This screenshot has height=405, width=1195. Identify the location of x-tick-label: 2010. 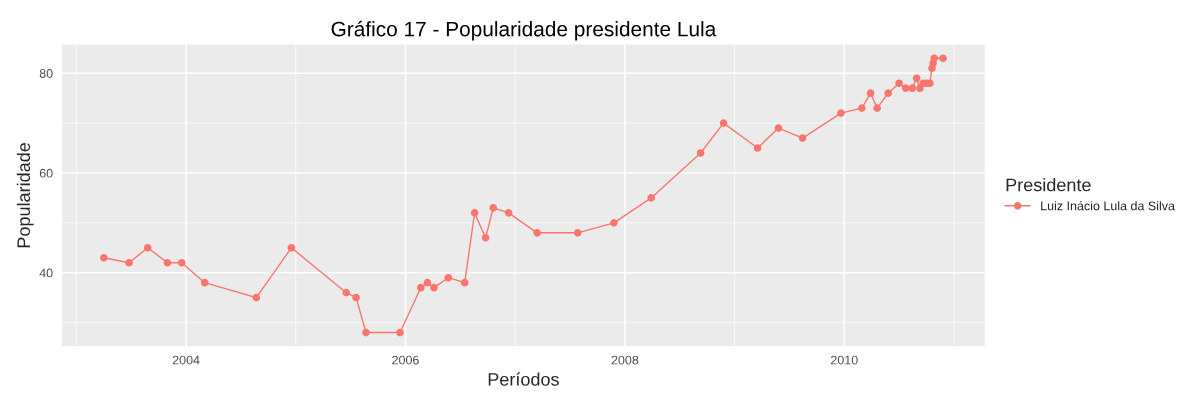
(844, 360).